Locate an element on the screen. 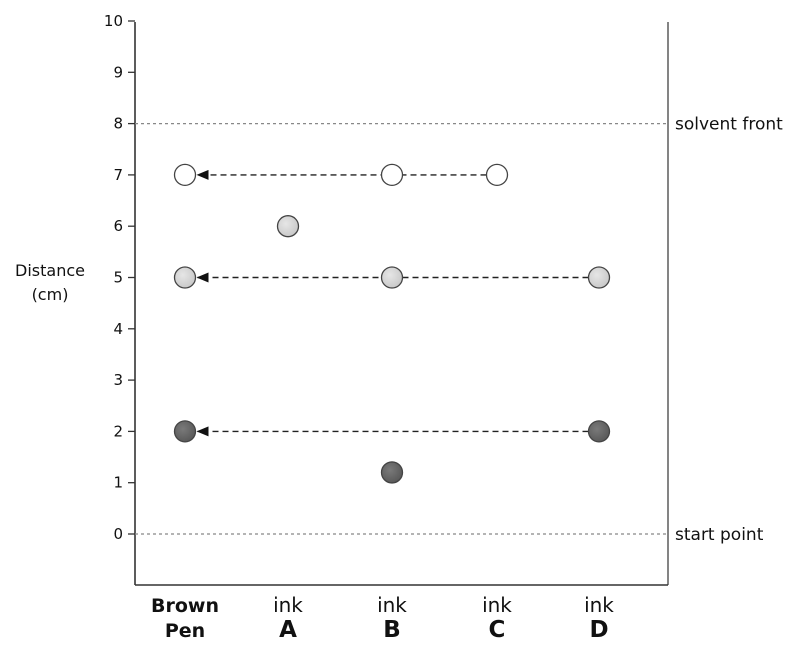 This screenshot has width=800, height=654. category-label-1-line-1: A is located at coordinates (288, 630).